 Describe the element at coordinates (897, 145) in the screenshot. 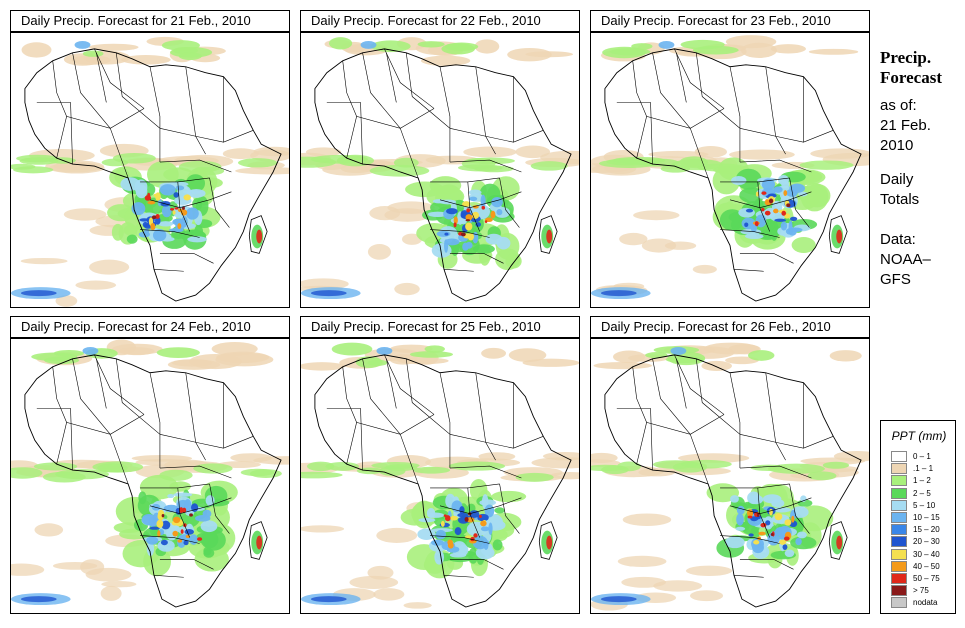

I see `asof-line3: 2010` at that location.